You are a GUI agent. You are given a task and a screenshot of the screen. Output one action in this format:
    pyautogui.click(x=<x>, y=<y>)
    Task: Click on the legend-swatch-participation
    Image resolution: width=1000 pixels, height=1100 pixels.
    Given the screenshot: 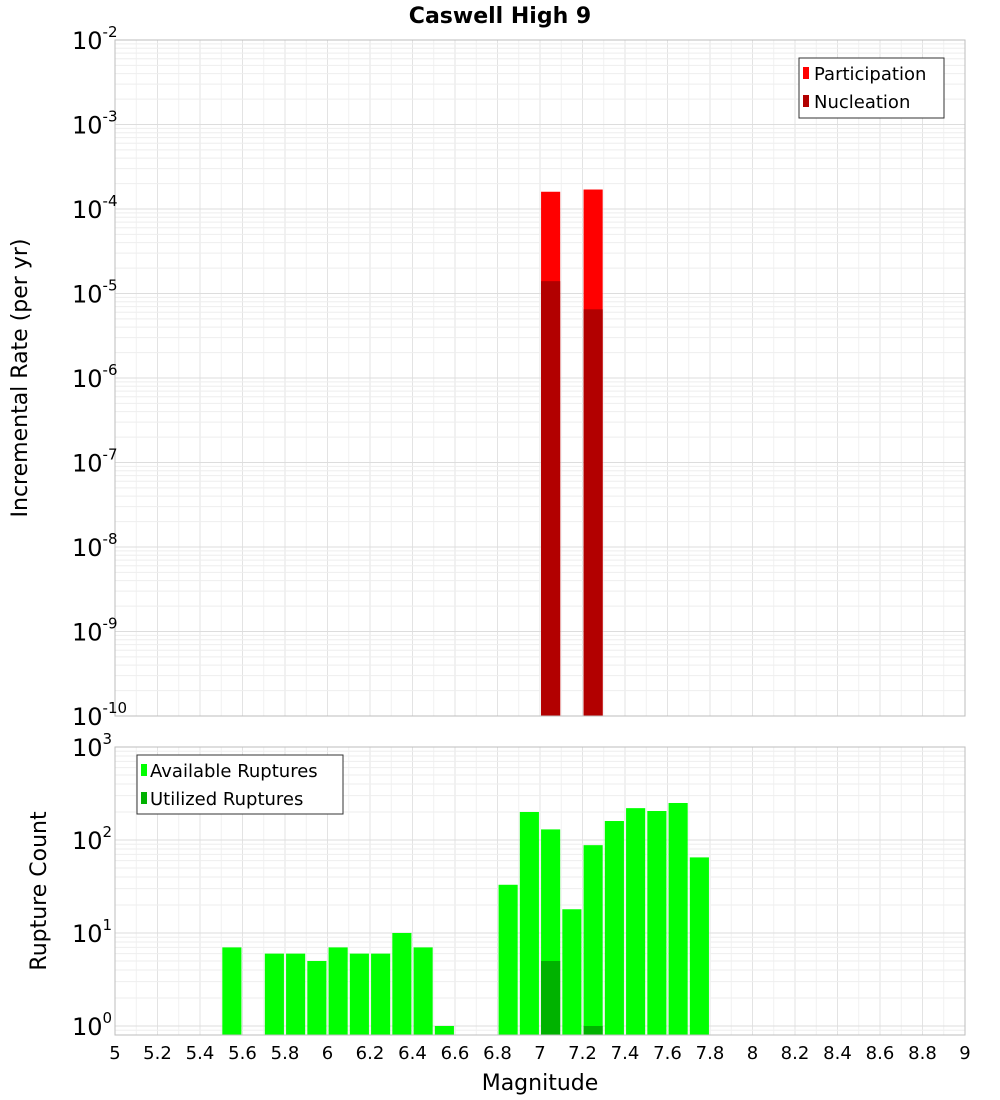 What is the action you would take?
    pyautogui.click(x=806, y=73)
    